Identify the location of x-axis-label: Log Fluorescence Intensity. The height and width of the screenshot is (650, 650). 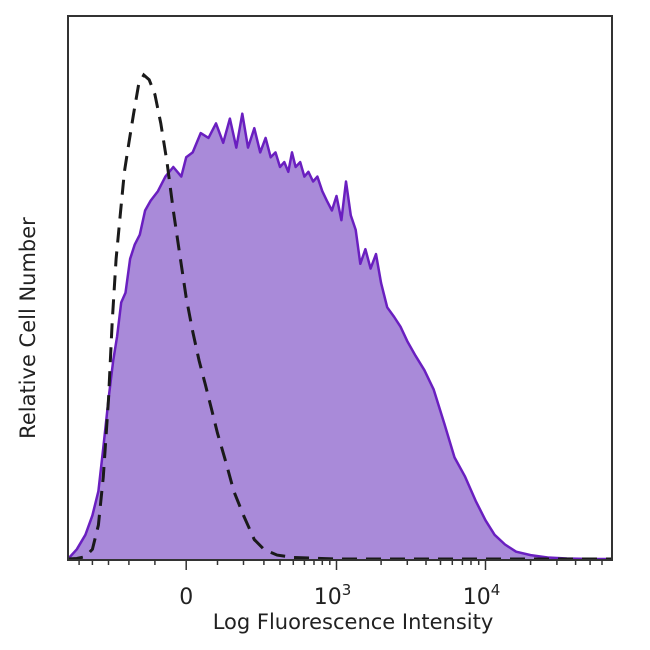
(353, 622).